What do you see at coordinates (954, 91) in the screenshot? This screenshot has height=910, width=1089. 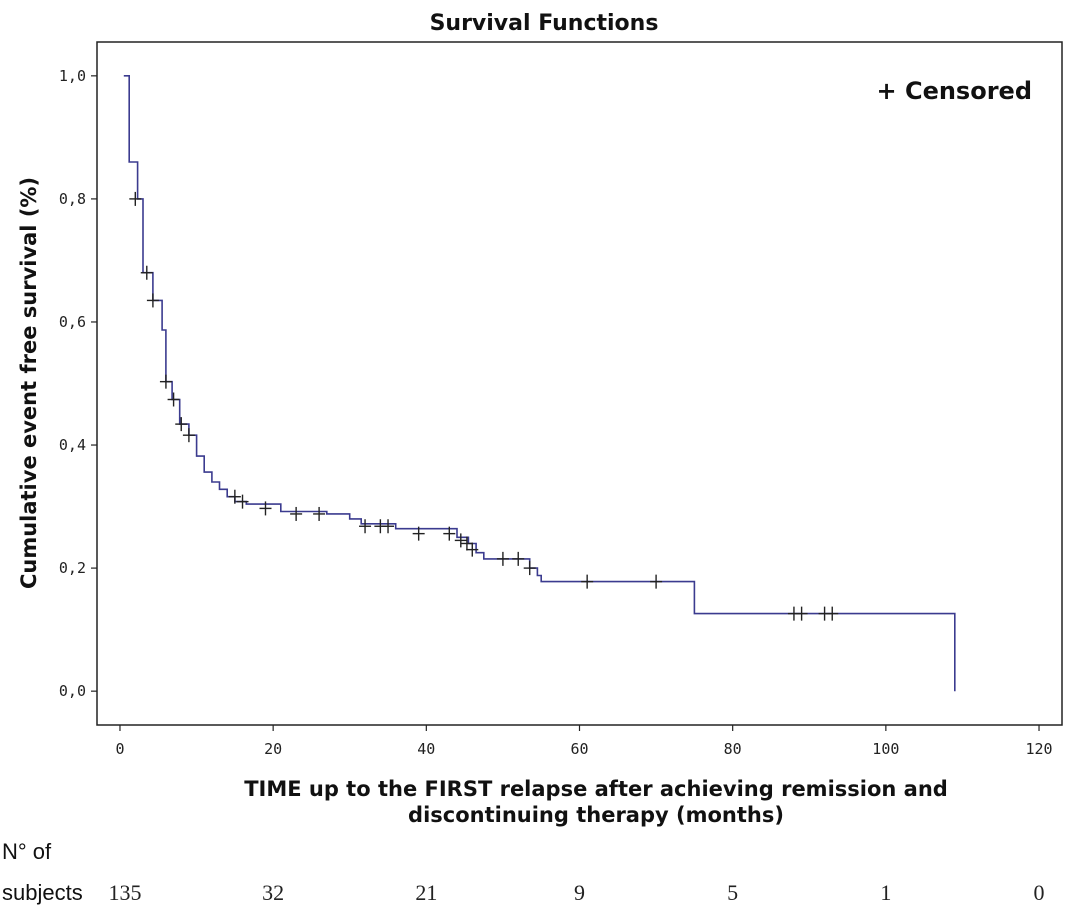 I see `legend-censored: + Censored` at bounding box center [954, 91].